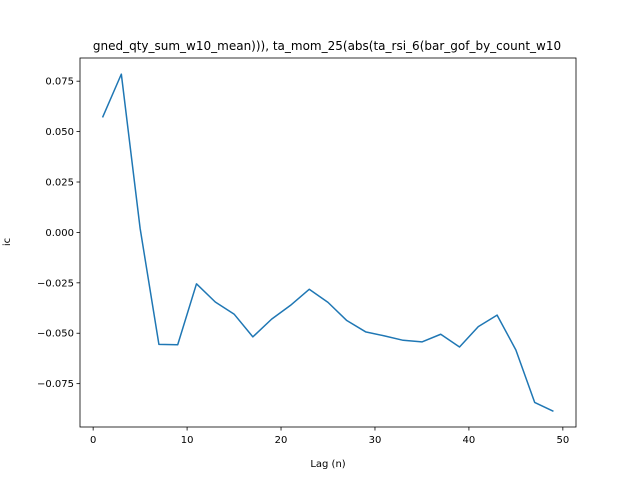 The height and width of the screenshot is (480, 640). Describe the element at coordinates (375, 440) in the screenshot. I see `x-tick-label: 30` at that location.